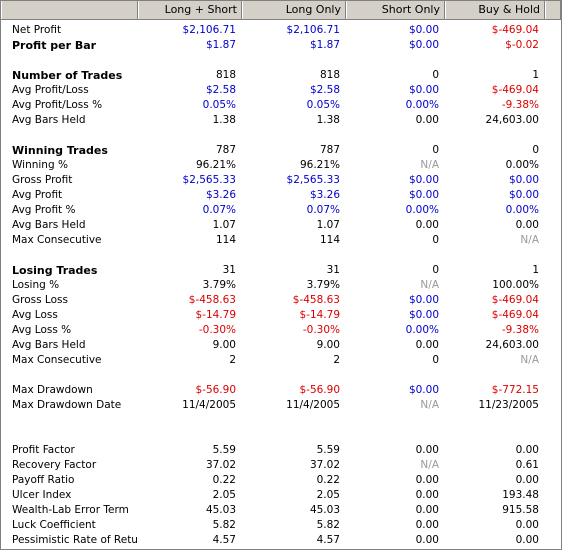  What do you see at coordinates (52, 390) in the screenshot?
I see `stat-label: Max Drawdown` at bounding box center [52, 390].